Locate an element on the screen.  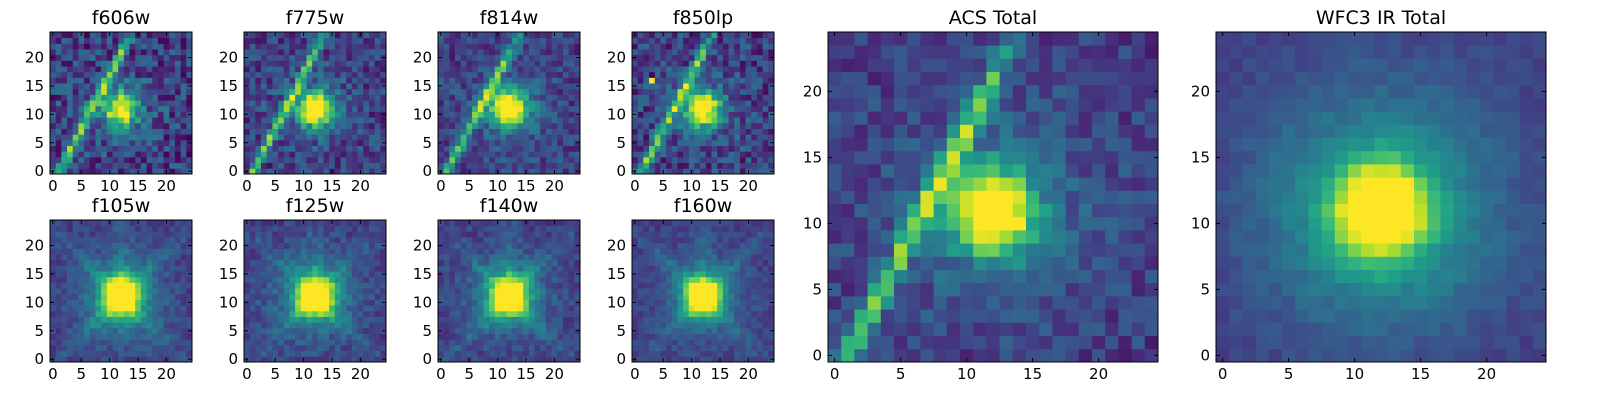
y-tick-label: 10 is located at coordinates (228, 302).